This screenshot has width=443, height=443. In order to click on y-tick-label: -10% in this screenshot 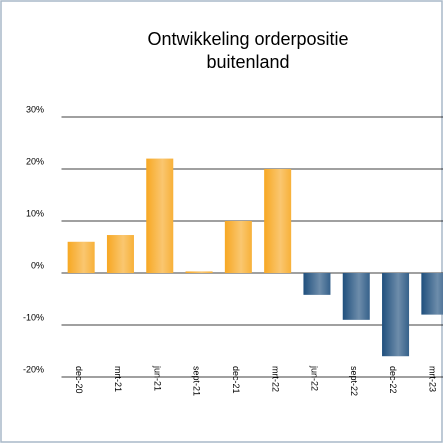, I will do `click(33, 317)`.